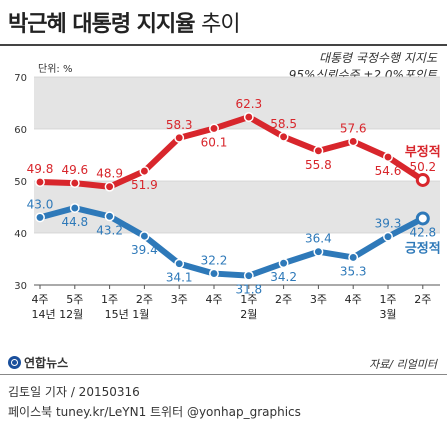 This screenshot has height=426, width=447. Describe the element at coordinates (154, 412) in the screenshot. I see `credit-social: 페이스북 tuney.kr/LeYN1 트위터 @yonhap_graphics` at that location.